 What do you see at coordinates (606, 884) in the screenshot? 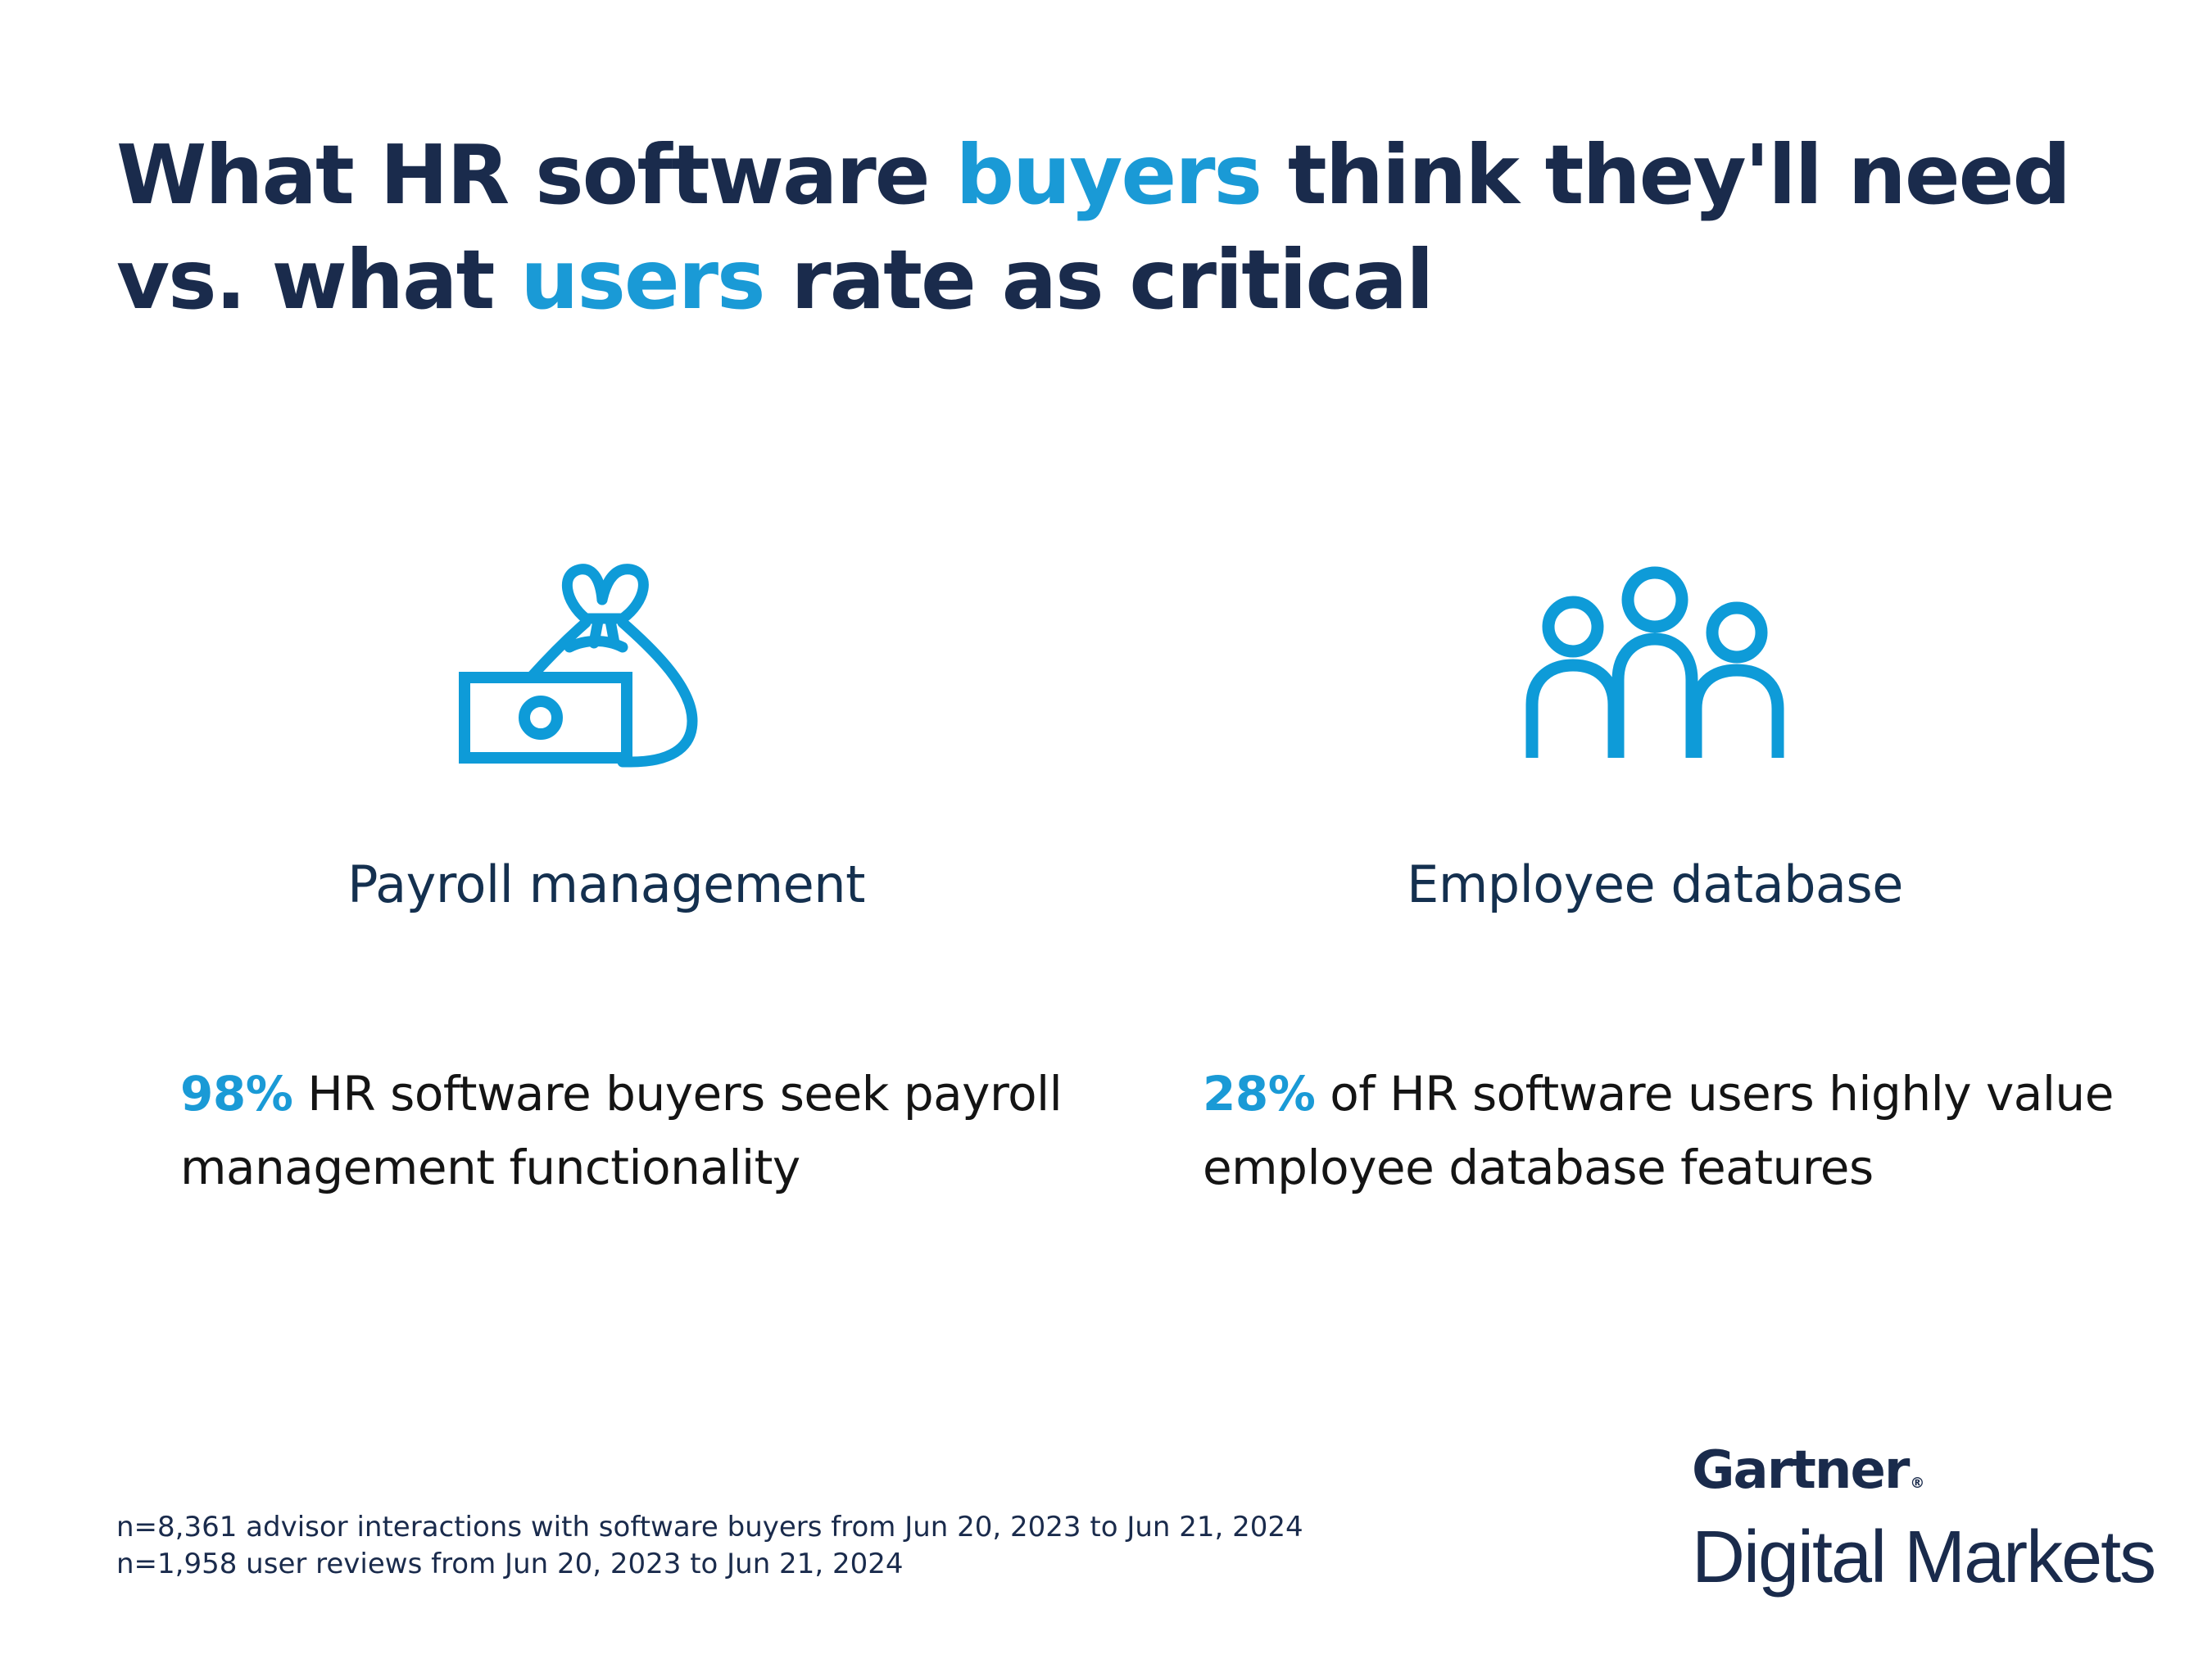
I see `feature-title-payroll: Payroll management` at bounding box center [606, 884].